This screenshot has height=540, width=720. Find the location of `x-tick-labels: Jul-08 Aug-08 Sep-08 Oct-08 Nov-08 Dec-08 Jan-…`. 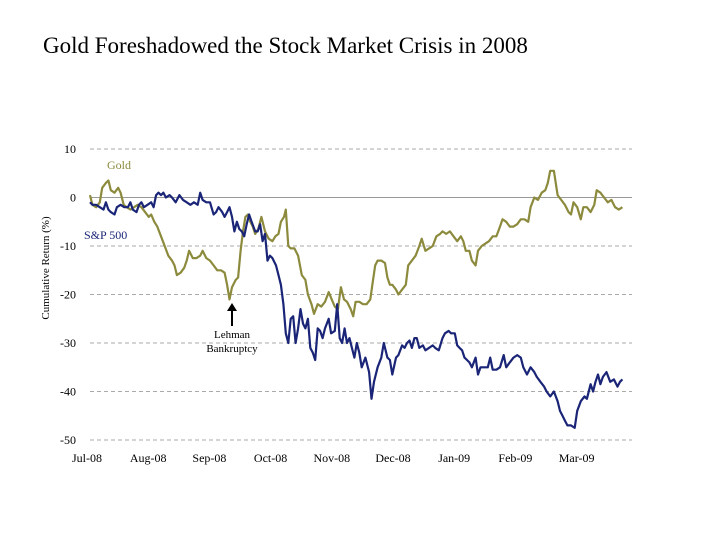

x-tick-labels: Jul-08 Aug-08 Sep-08 Oct-08 Nov-08 Dec-08 Jan-… is located at coordinates (333, 458).